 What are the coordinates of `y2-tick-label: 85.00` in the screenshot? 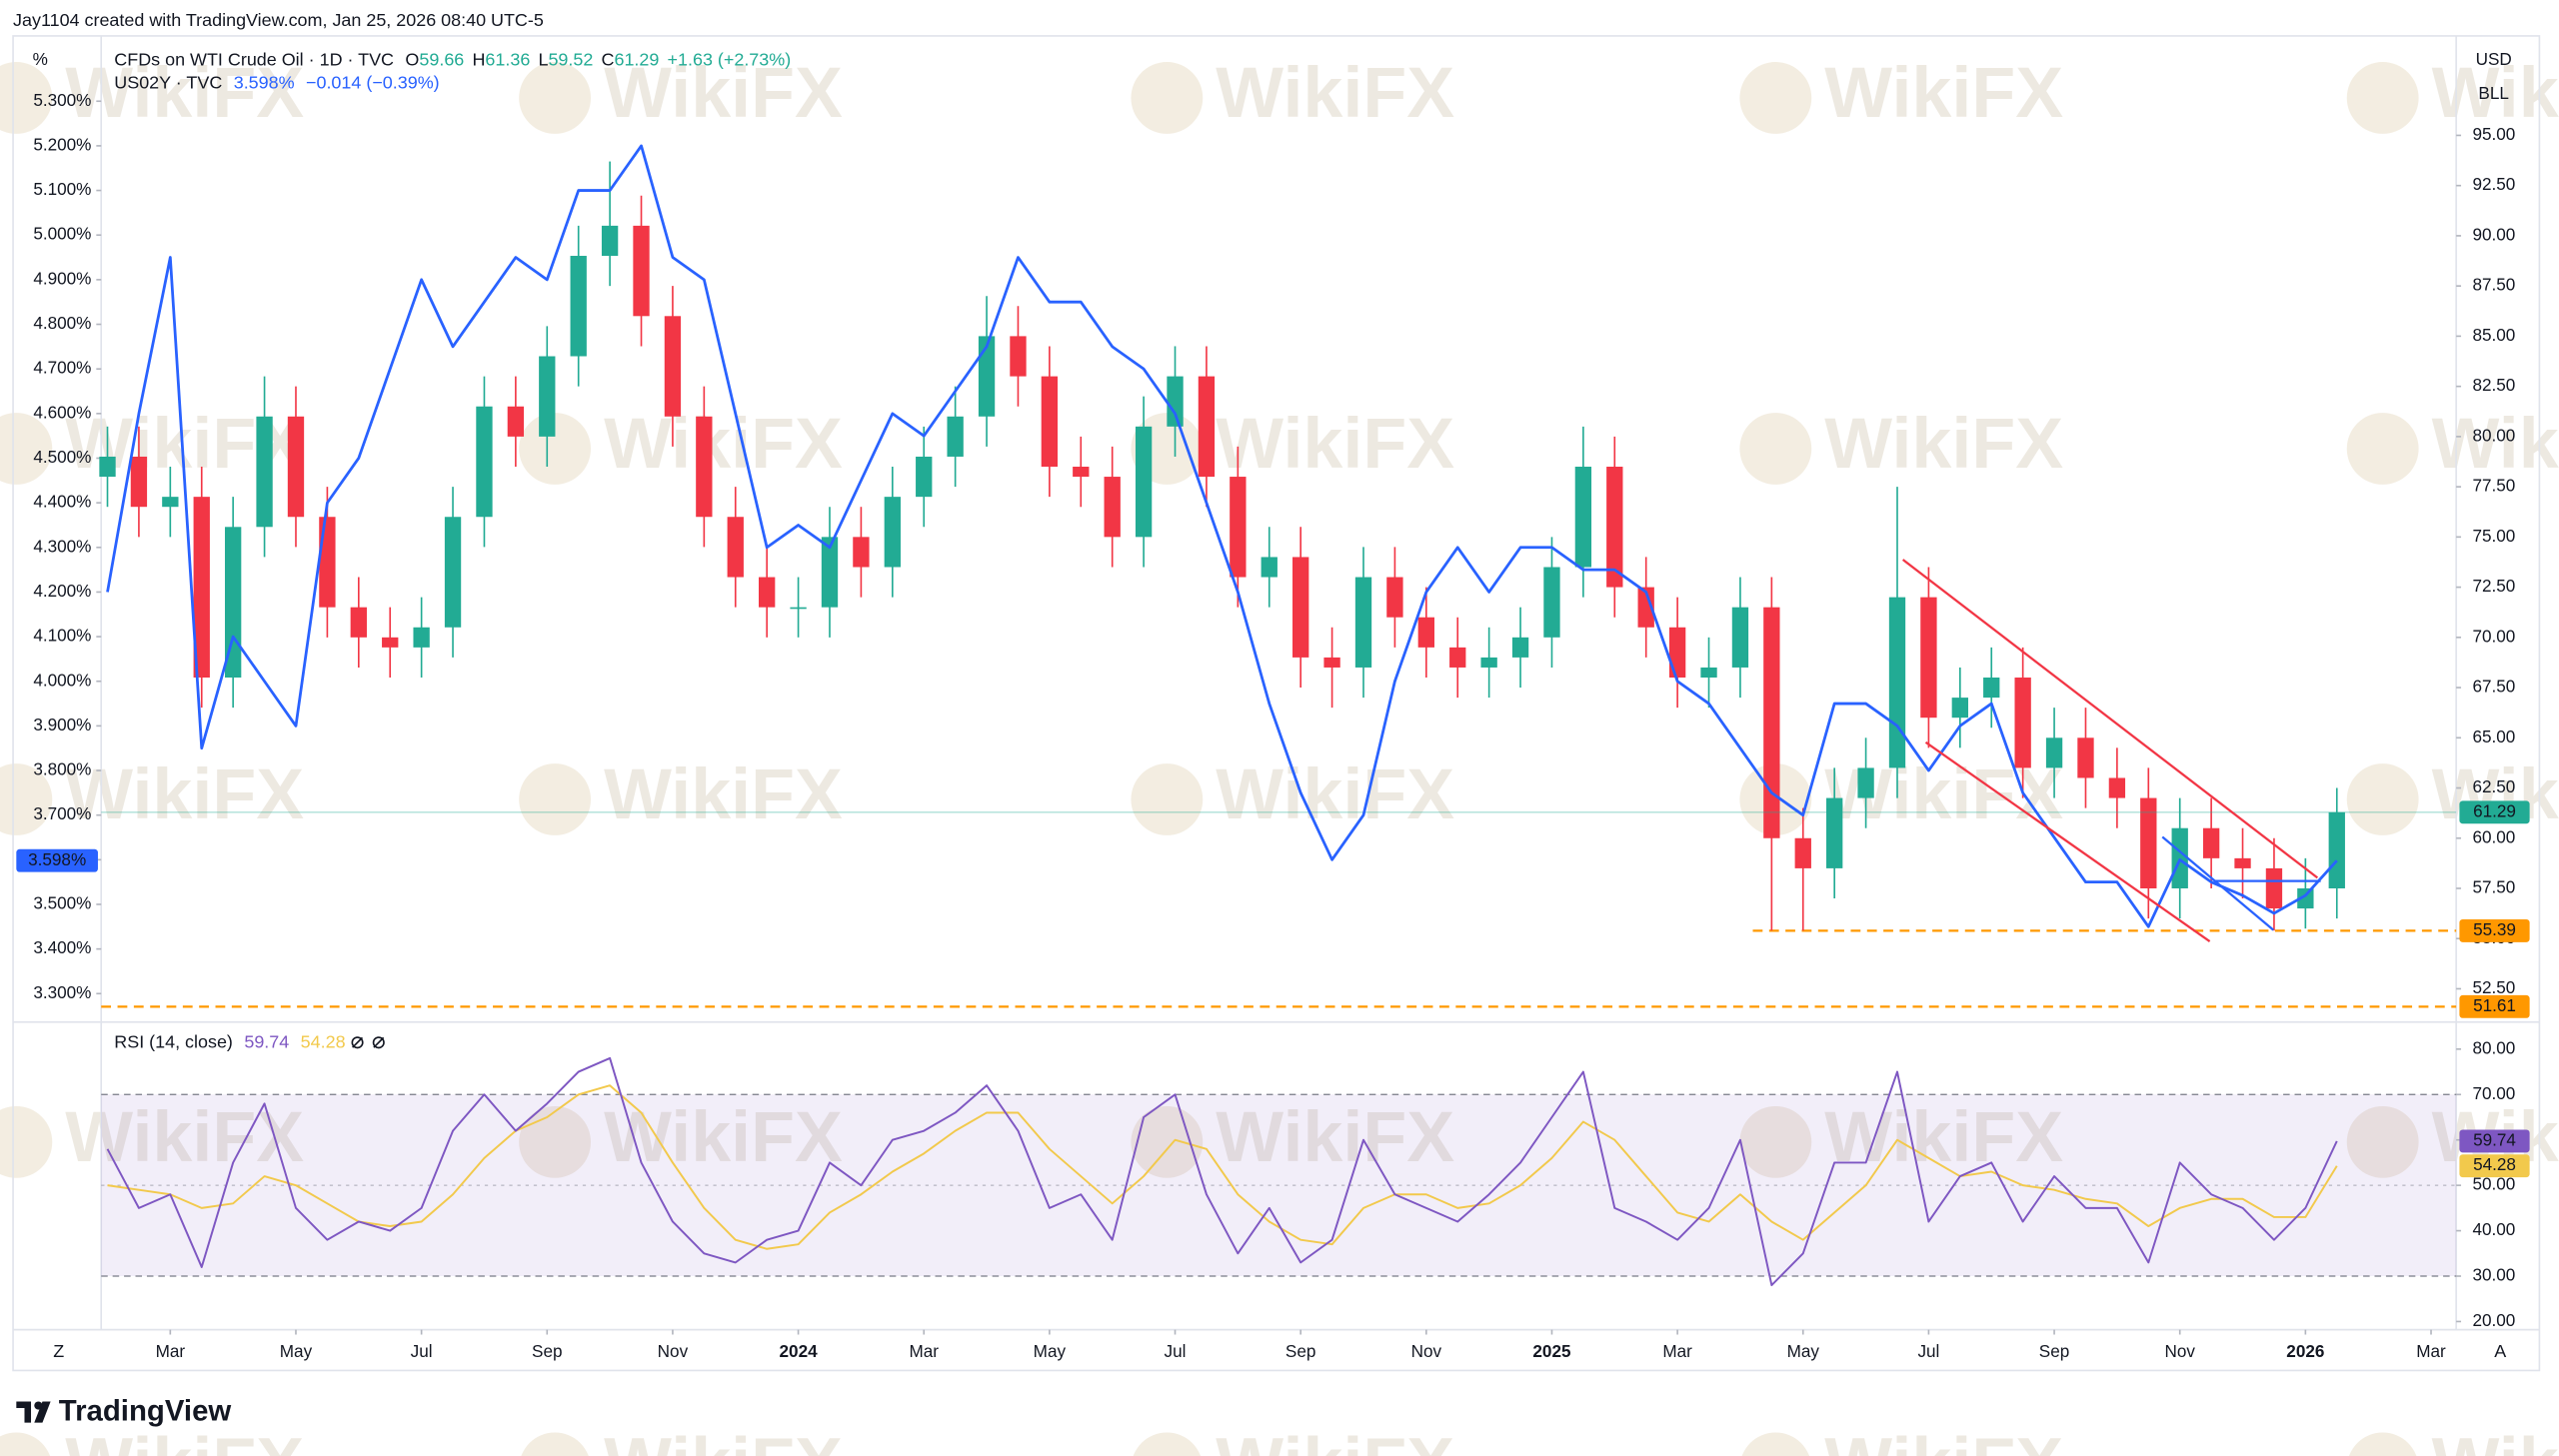 It's located at (2493, 335).